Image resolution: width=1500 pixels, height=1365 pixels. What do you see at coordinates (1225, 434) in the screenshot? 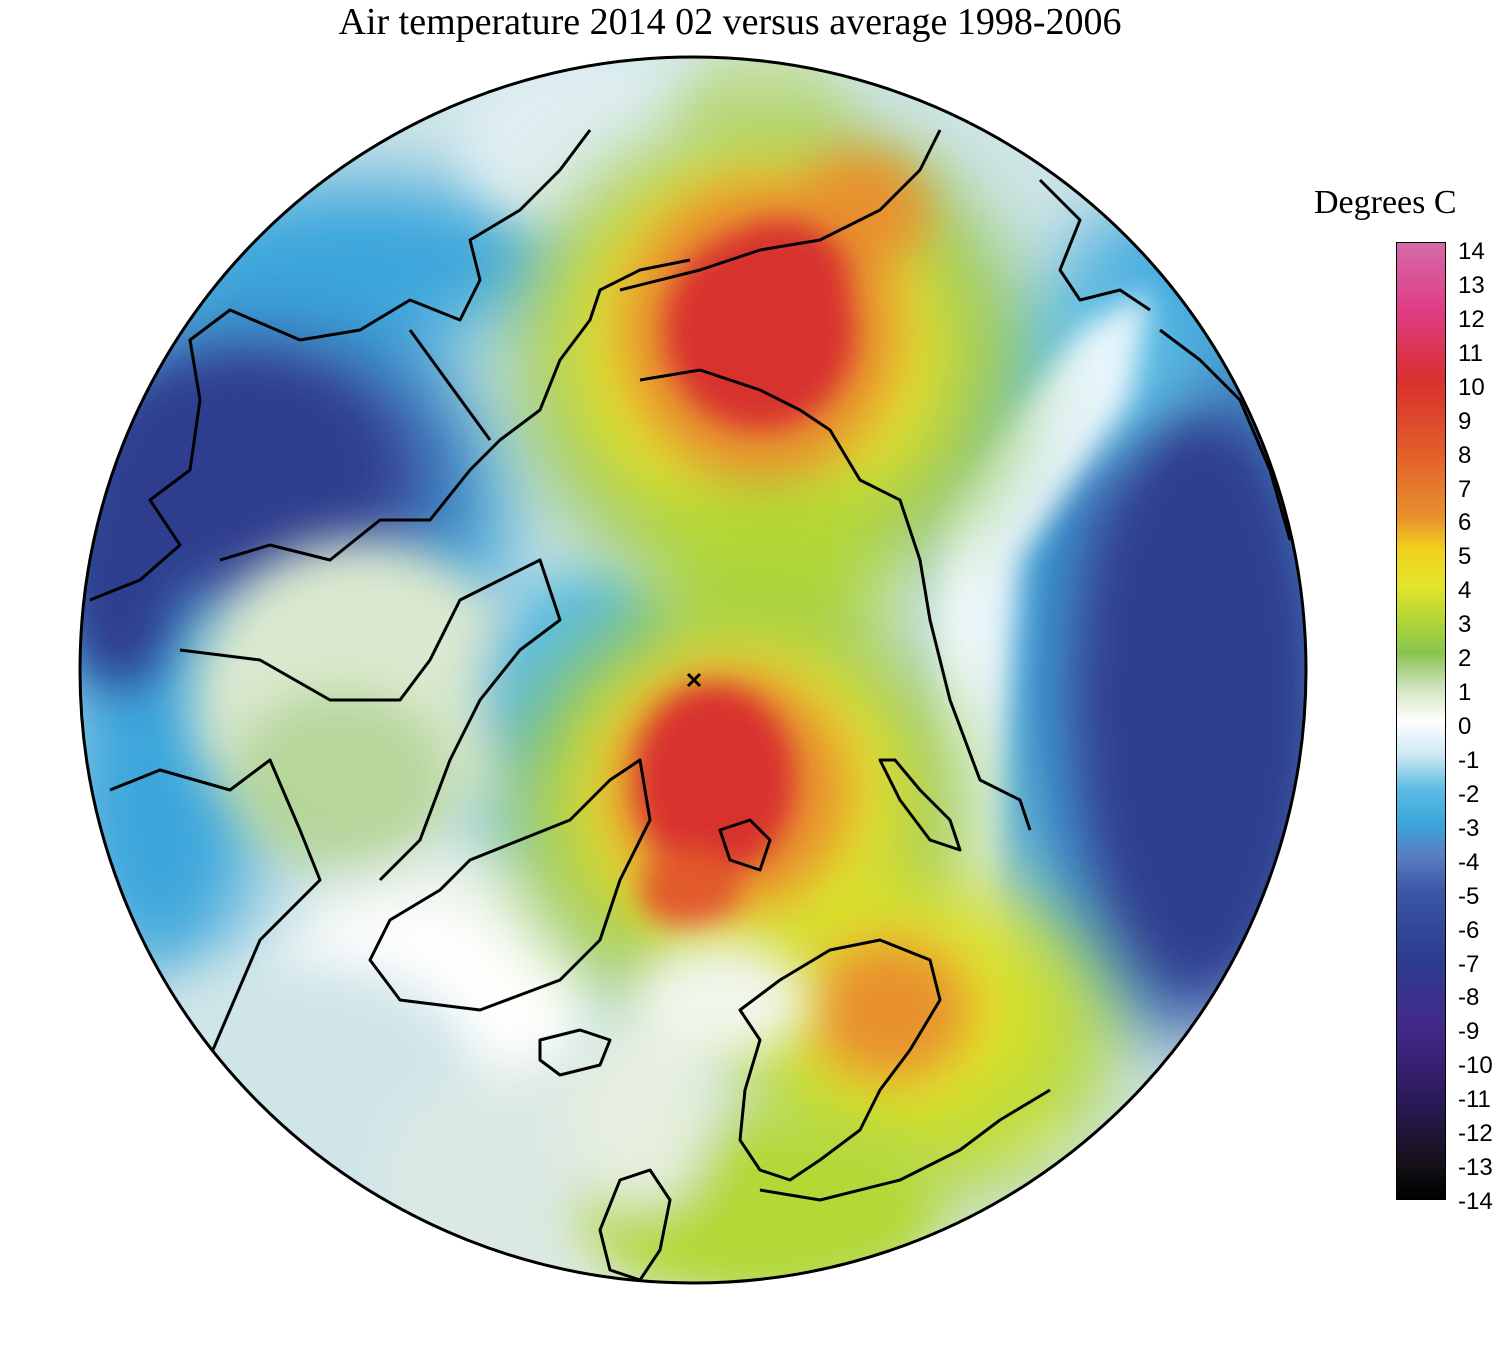
I see `coastline-asia-pacific` at bounding box center [1225, 434].